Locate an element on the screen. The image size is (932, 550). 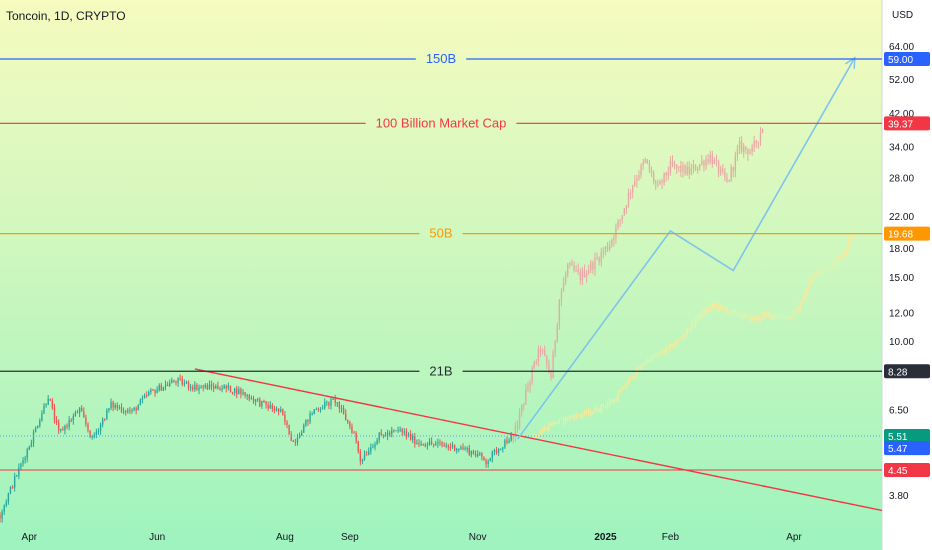
x-tick-label: Apr is located at coordinates (794, 537).